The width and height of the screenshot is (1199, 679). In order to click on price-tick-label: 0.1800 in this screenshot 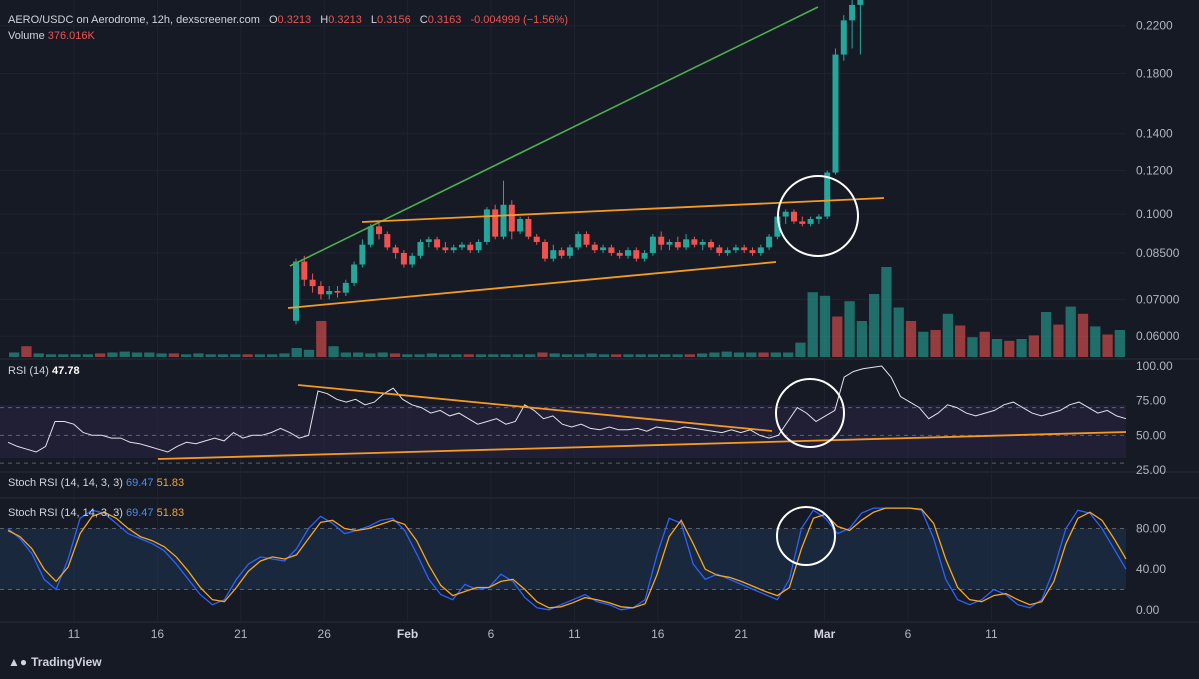, I will do `click(1154, 74)`.